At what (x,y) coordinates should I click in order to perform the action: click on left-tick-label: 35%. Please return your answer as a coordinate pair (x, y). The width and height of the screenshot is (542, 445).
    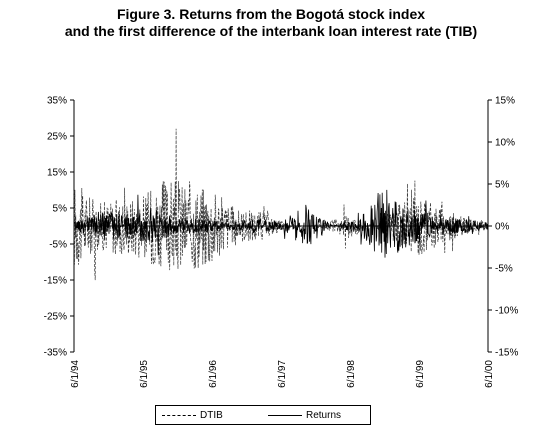
    Looking at the image, I should click on (57, 101).